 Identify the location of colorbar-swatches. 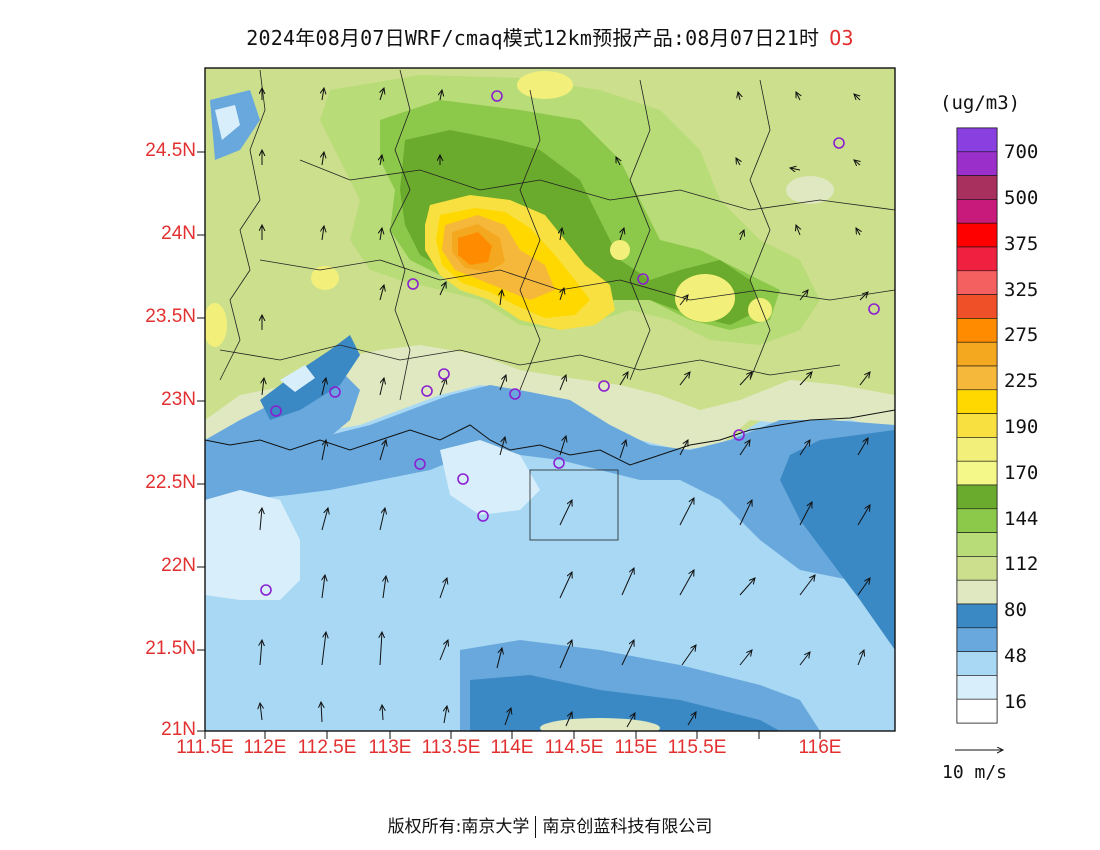
(977, 425).